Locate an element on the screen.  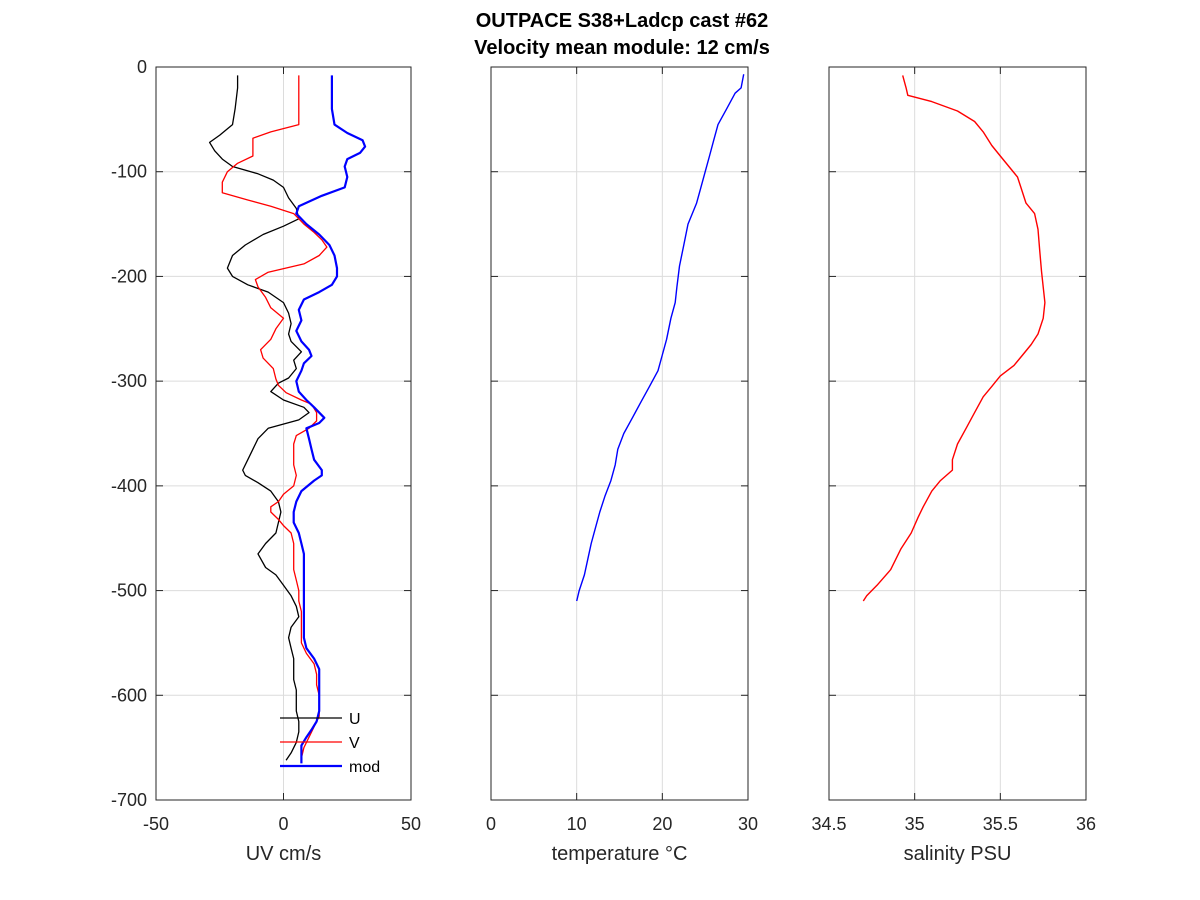
y-tick-label: -500 is located at coordinates (129, 591).